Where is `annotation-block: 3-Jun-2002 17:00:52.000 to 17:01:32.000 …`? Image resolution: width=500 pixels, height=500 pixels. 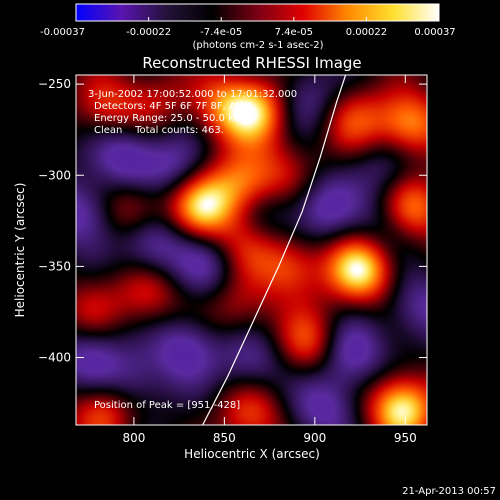 annotation-block: 3-Jun-2002 17:00:52.000 to 17:01:32.000 … is located at coordinates (192, 112).